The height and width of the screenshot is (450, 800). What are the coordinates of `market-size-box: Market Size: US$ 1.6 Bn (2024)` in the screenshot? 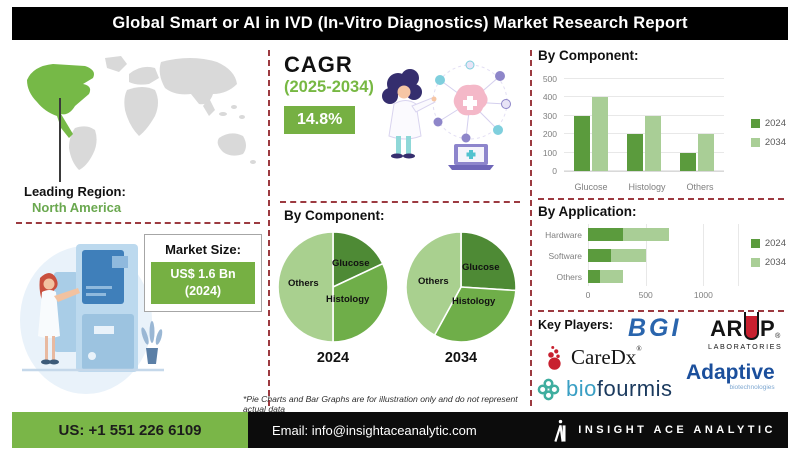 It's located at (203, 273).